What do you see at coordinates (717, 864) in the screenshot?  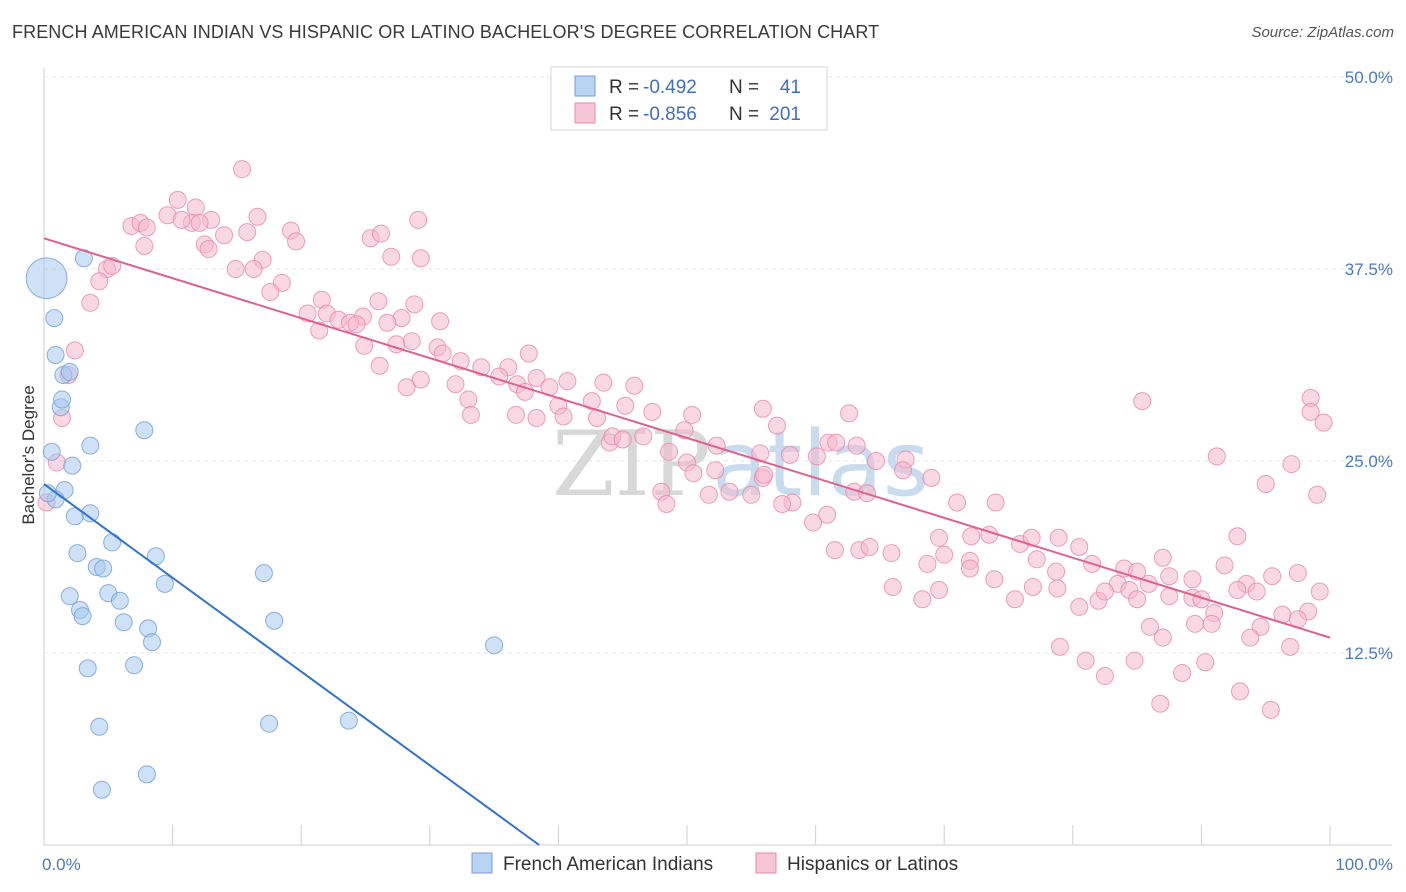 I see `x-tick-labels: 0.0% 100.0%` at bounding box center [717, 864].